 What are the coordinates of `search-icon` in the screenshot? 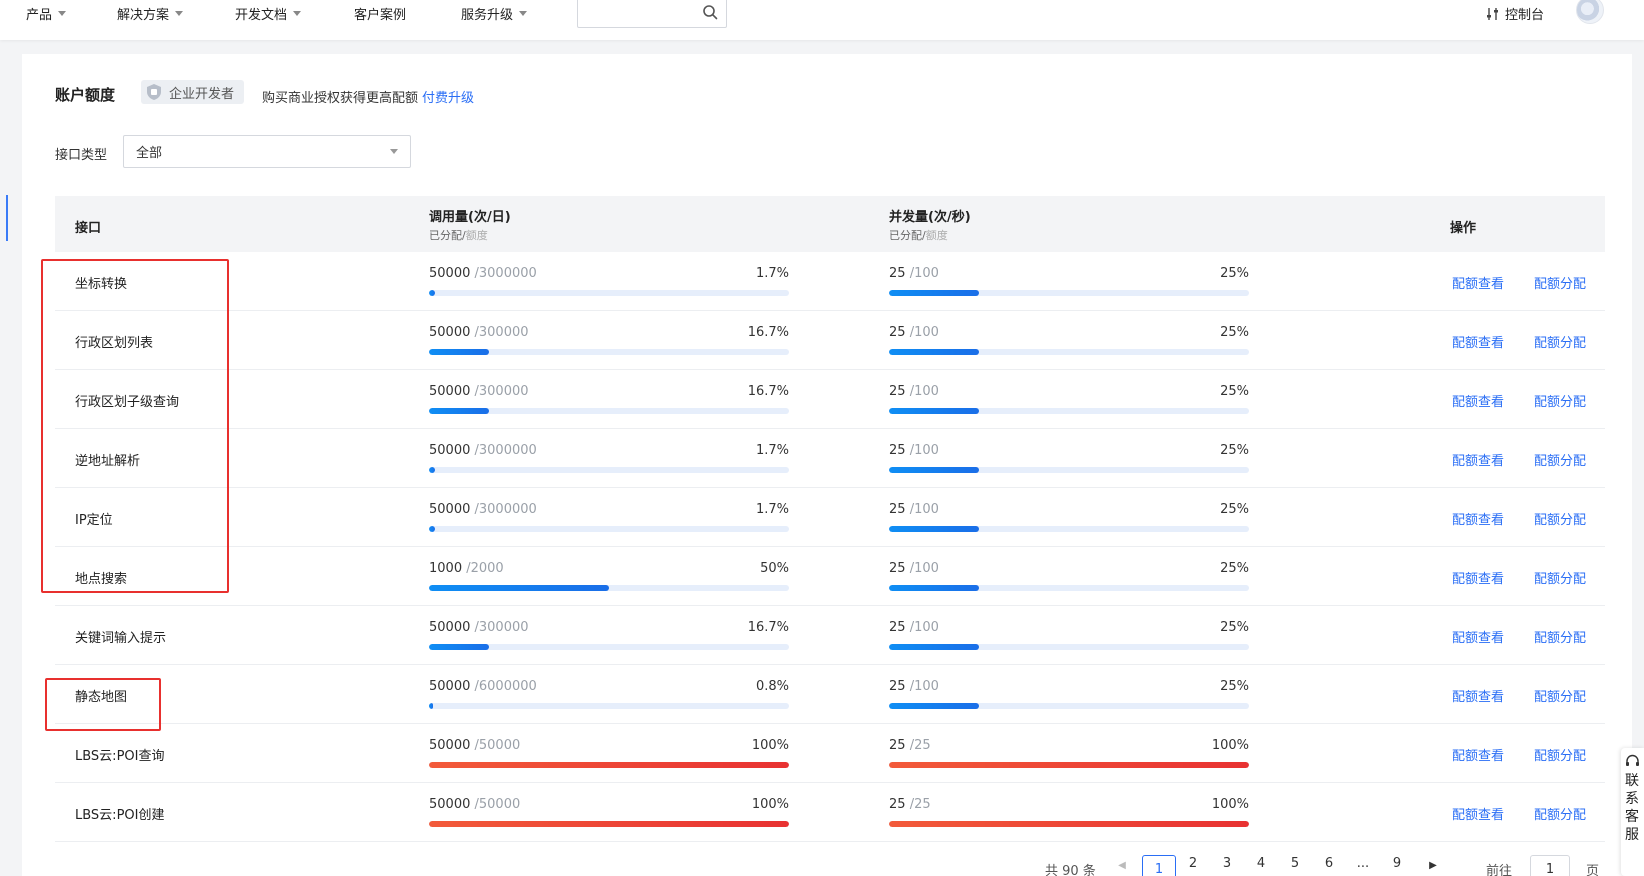 It's located at (710, 12).